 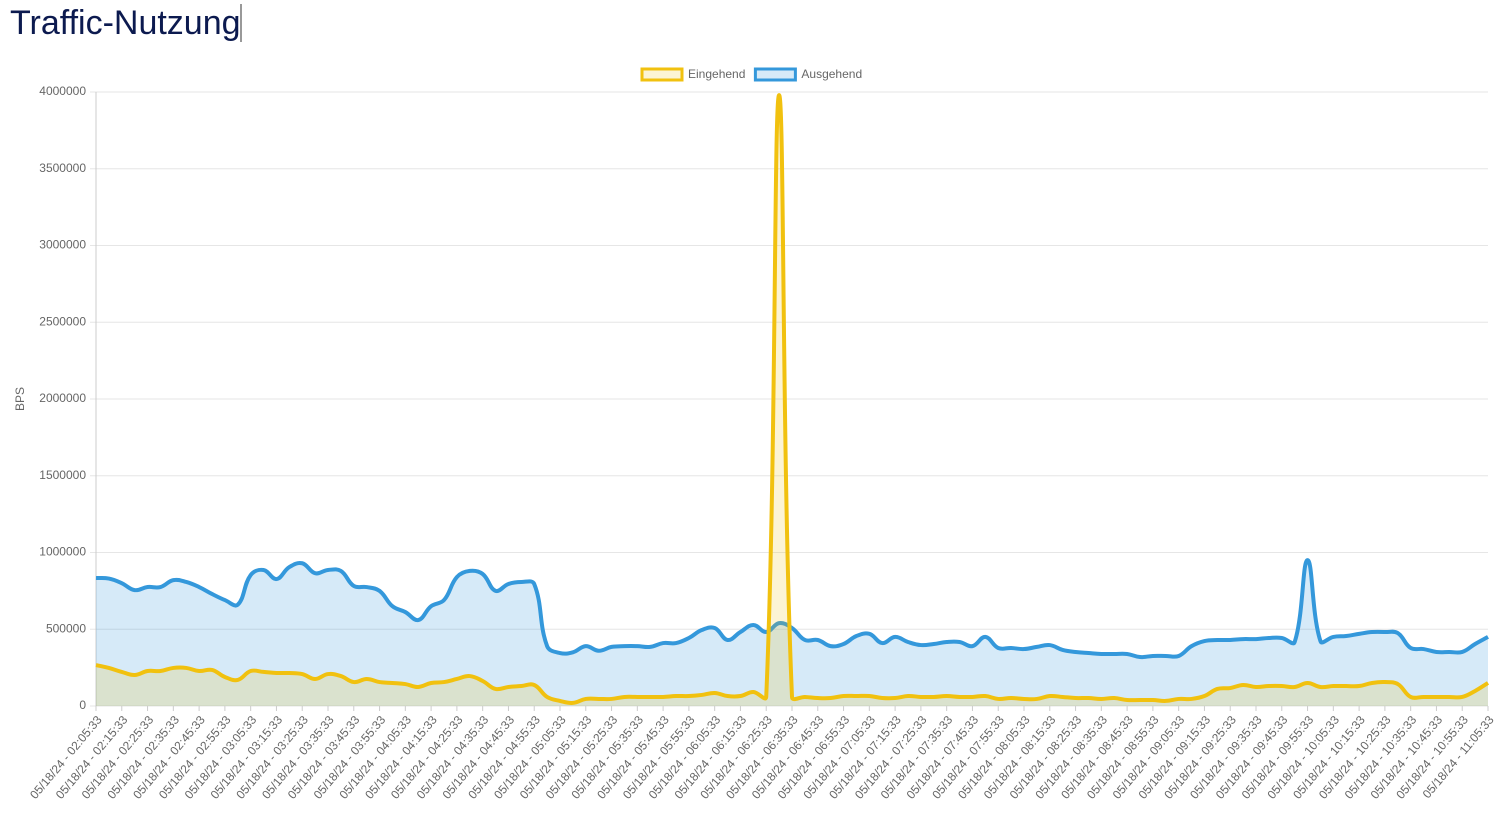 What do you see at coordinates (125, 23) in the screenshot?
I see `chart-title: Traffic-Nutzung` at bounding box center [125, 23].